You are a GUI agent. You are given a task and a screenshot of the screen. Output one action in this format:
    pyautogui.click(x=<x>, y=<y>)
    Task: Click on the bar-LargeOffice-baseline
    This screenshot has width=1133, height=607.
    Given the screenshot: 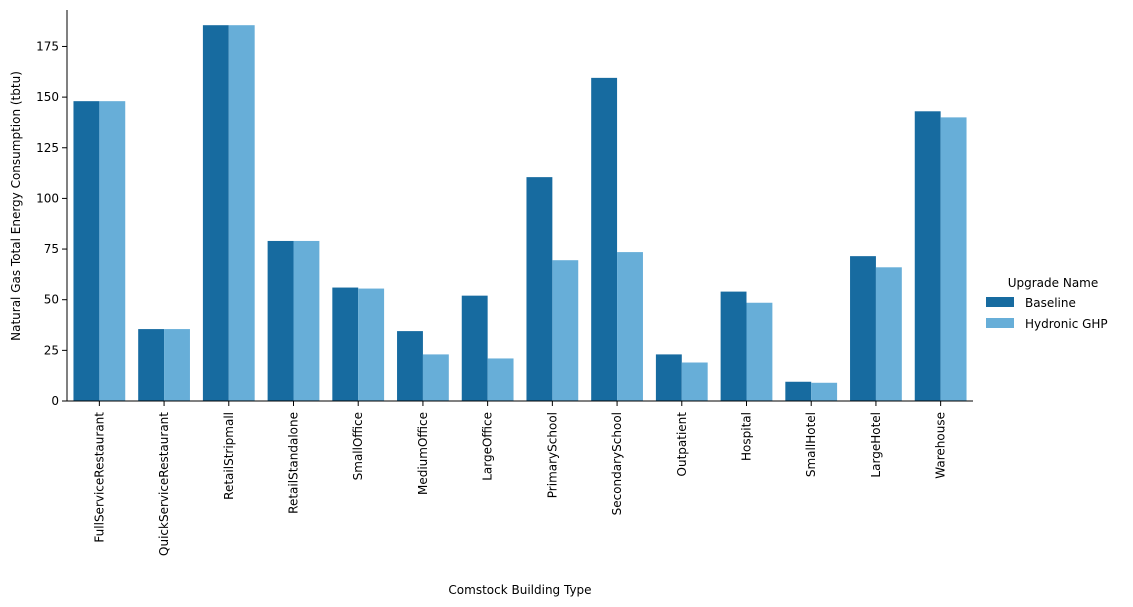 What is the action you would take?
    pyautogui.click(x=474, y=348)
    